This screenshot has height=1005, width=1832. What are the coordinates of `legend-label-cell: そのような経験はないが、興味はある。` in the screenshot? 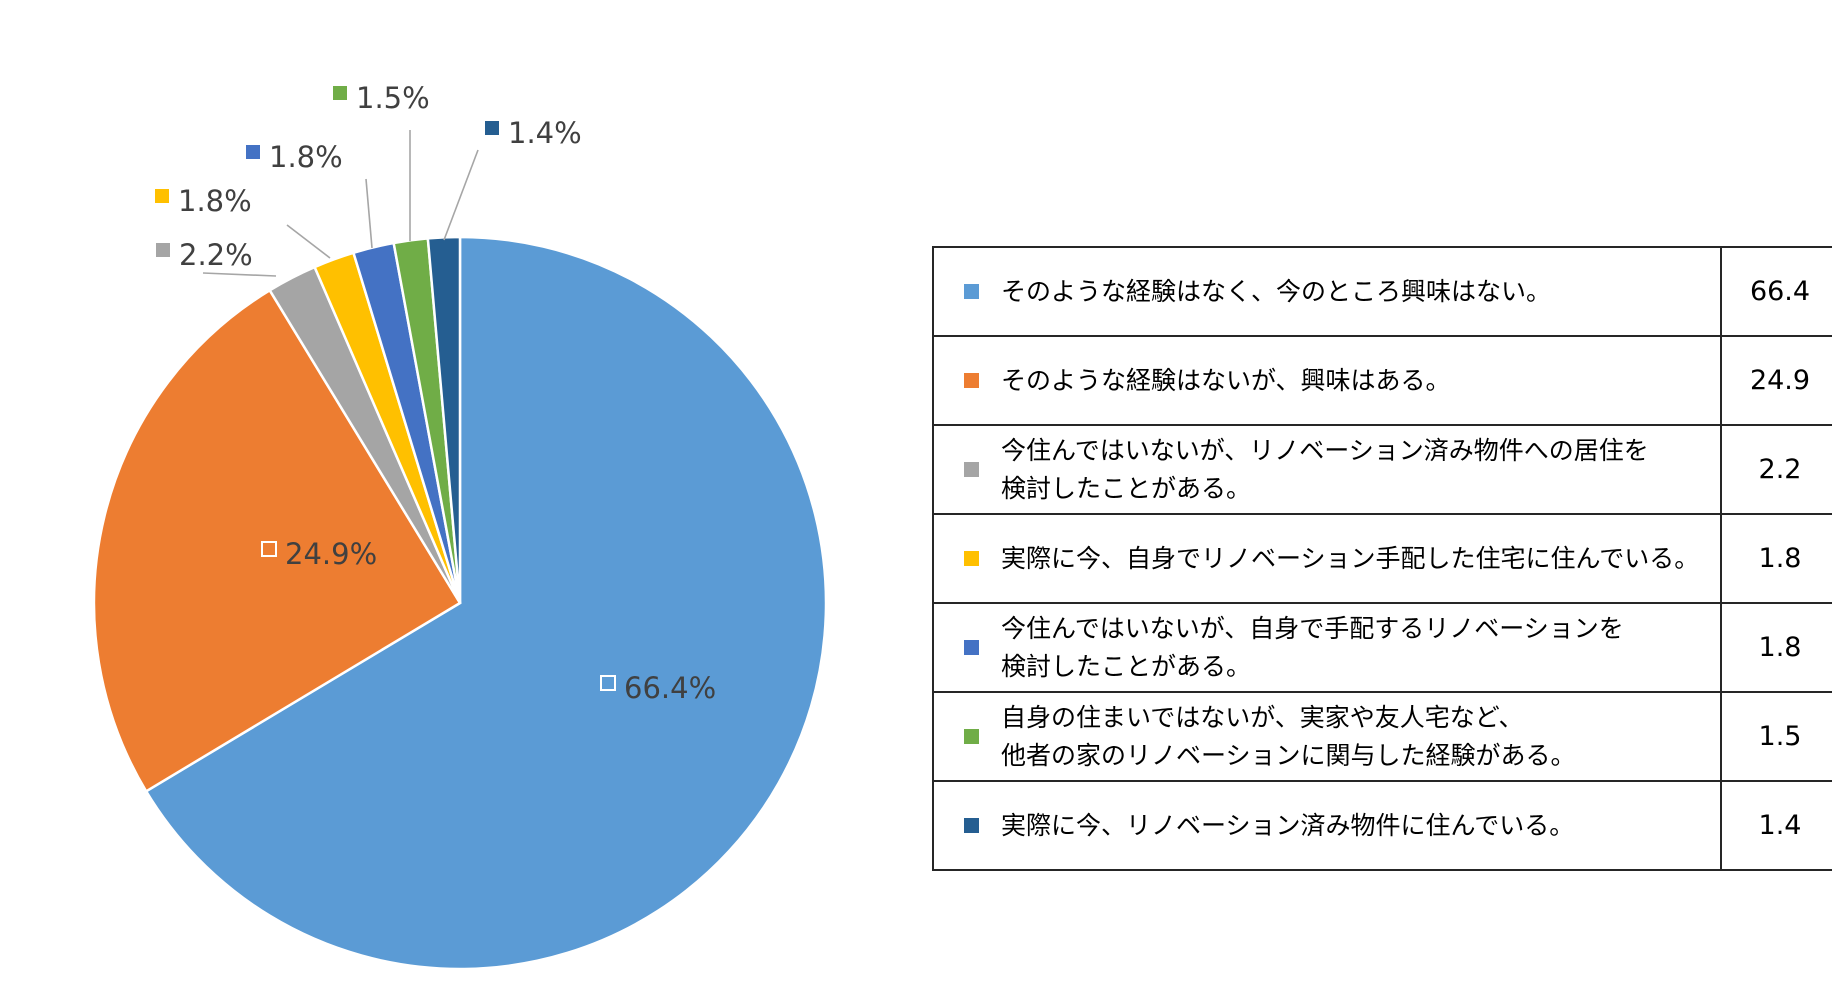 It's located at (1327, 380).